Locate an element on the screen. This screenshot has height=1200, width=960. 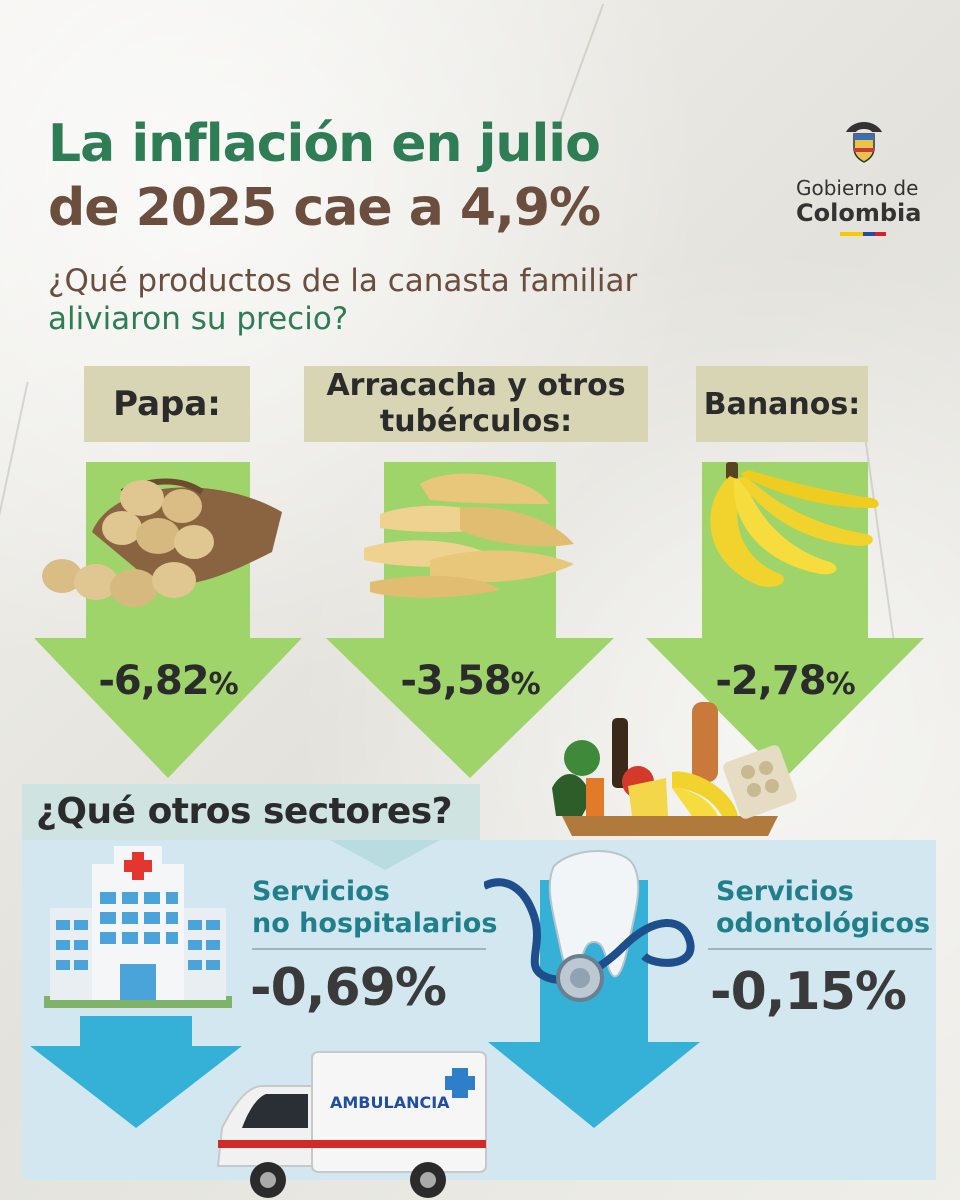
subtitle-line-1: ¿Qué productos de la canasta familiar is located at coordinates (343, 281).